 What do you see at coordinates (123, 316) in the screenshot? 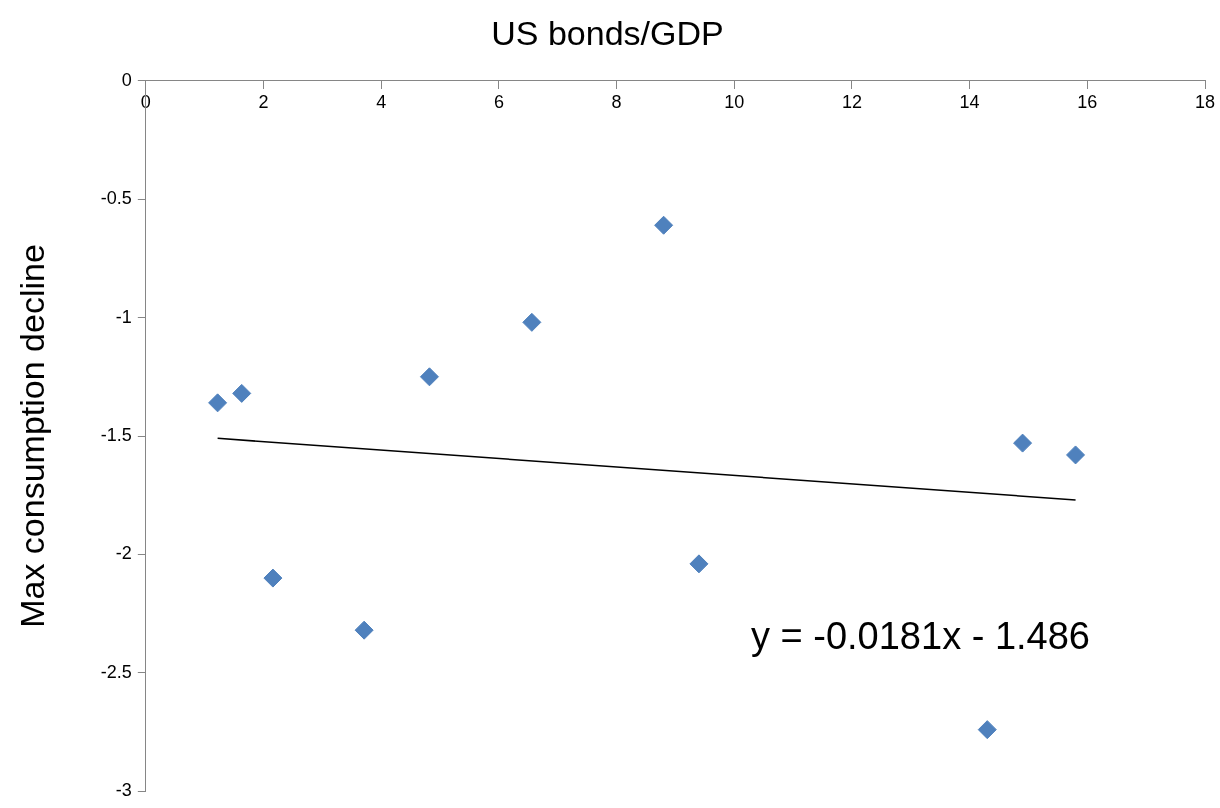
I see `y-tick-label: -1` at bounding box center [123, 316].